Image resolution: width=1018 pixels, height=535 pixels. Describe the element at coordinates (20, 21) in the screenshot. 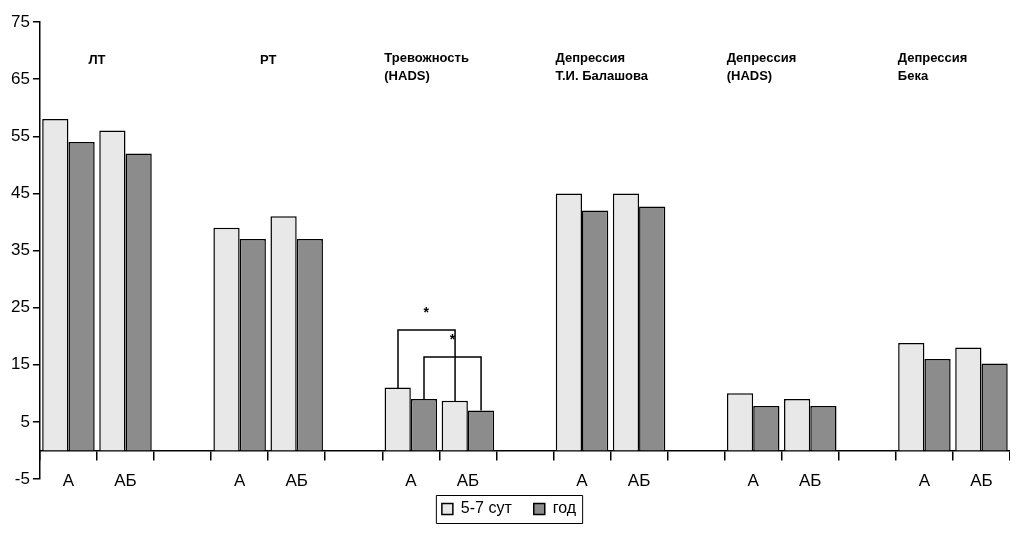

I see `y-tick-label: 75` at that location.